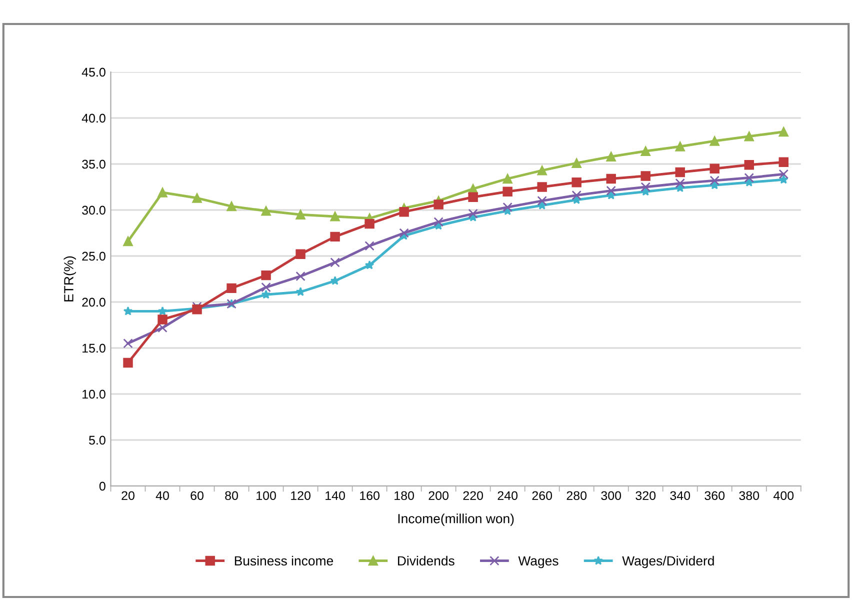 This screenshot has width=852, height=600. I want to click on x-tick-label: 360, so click(714, 495).